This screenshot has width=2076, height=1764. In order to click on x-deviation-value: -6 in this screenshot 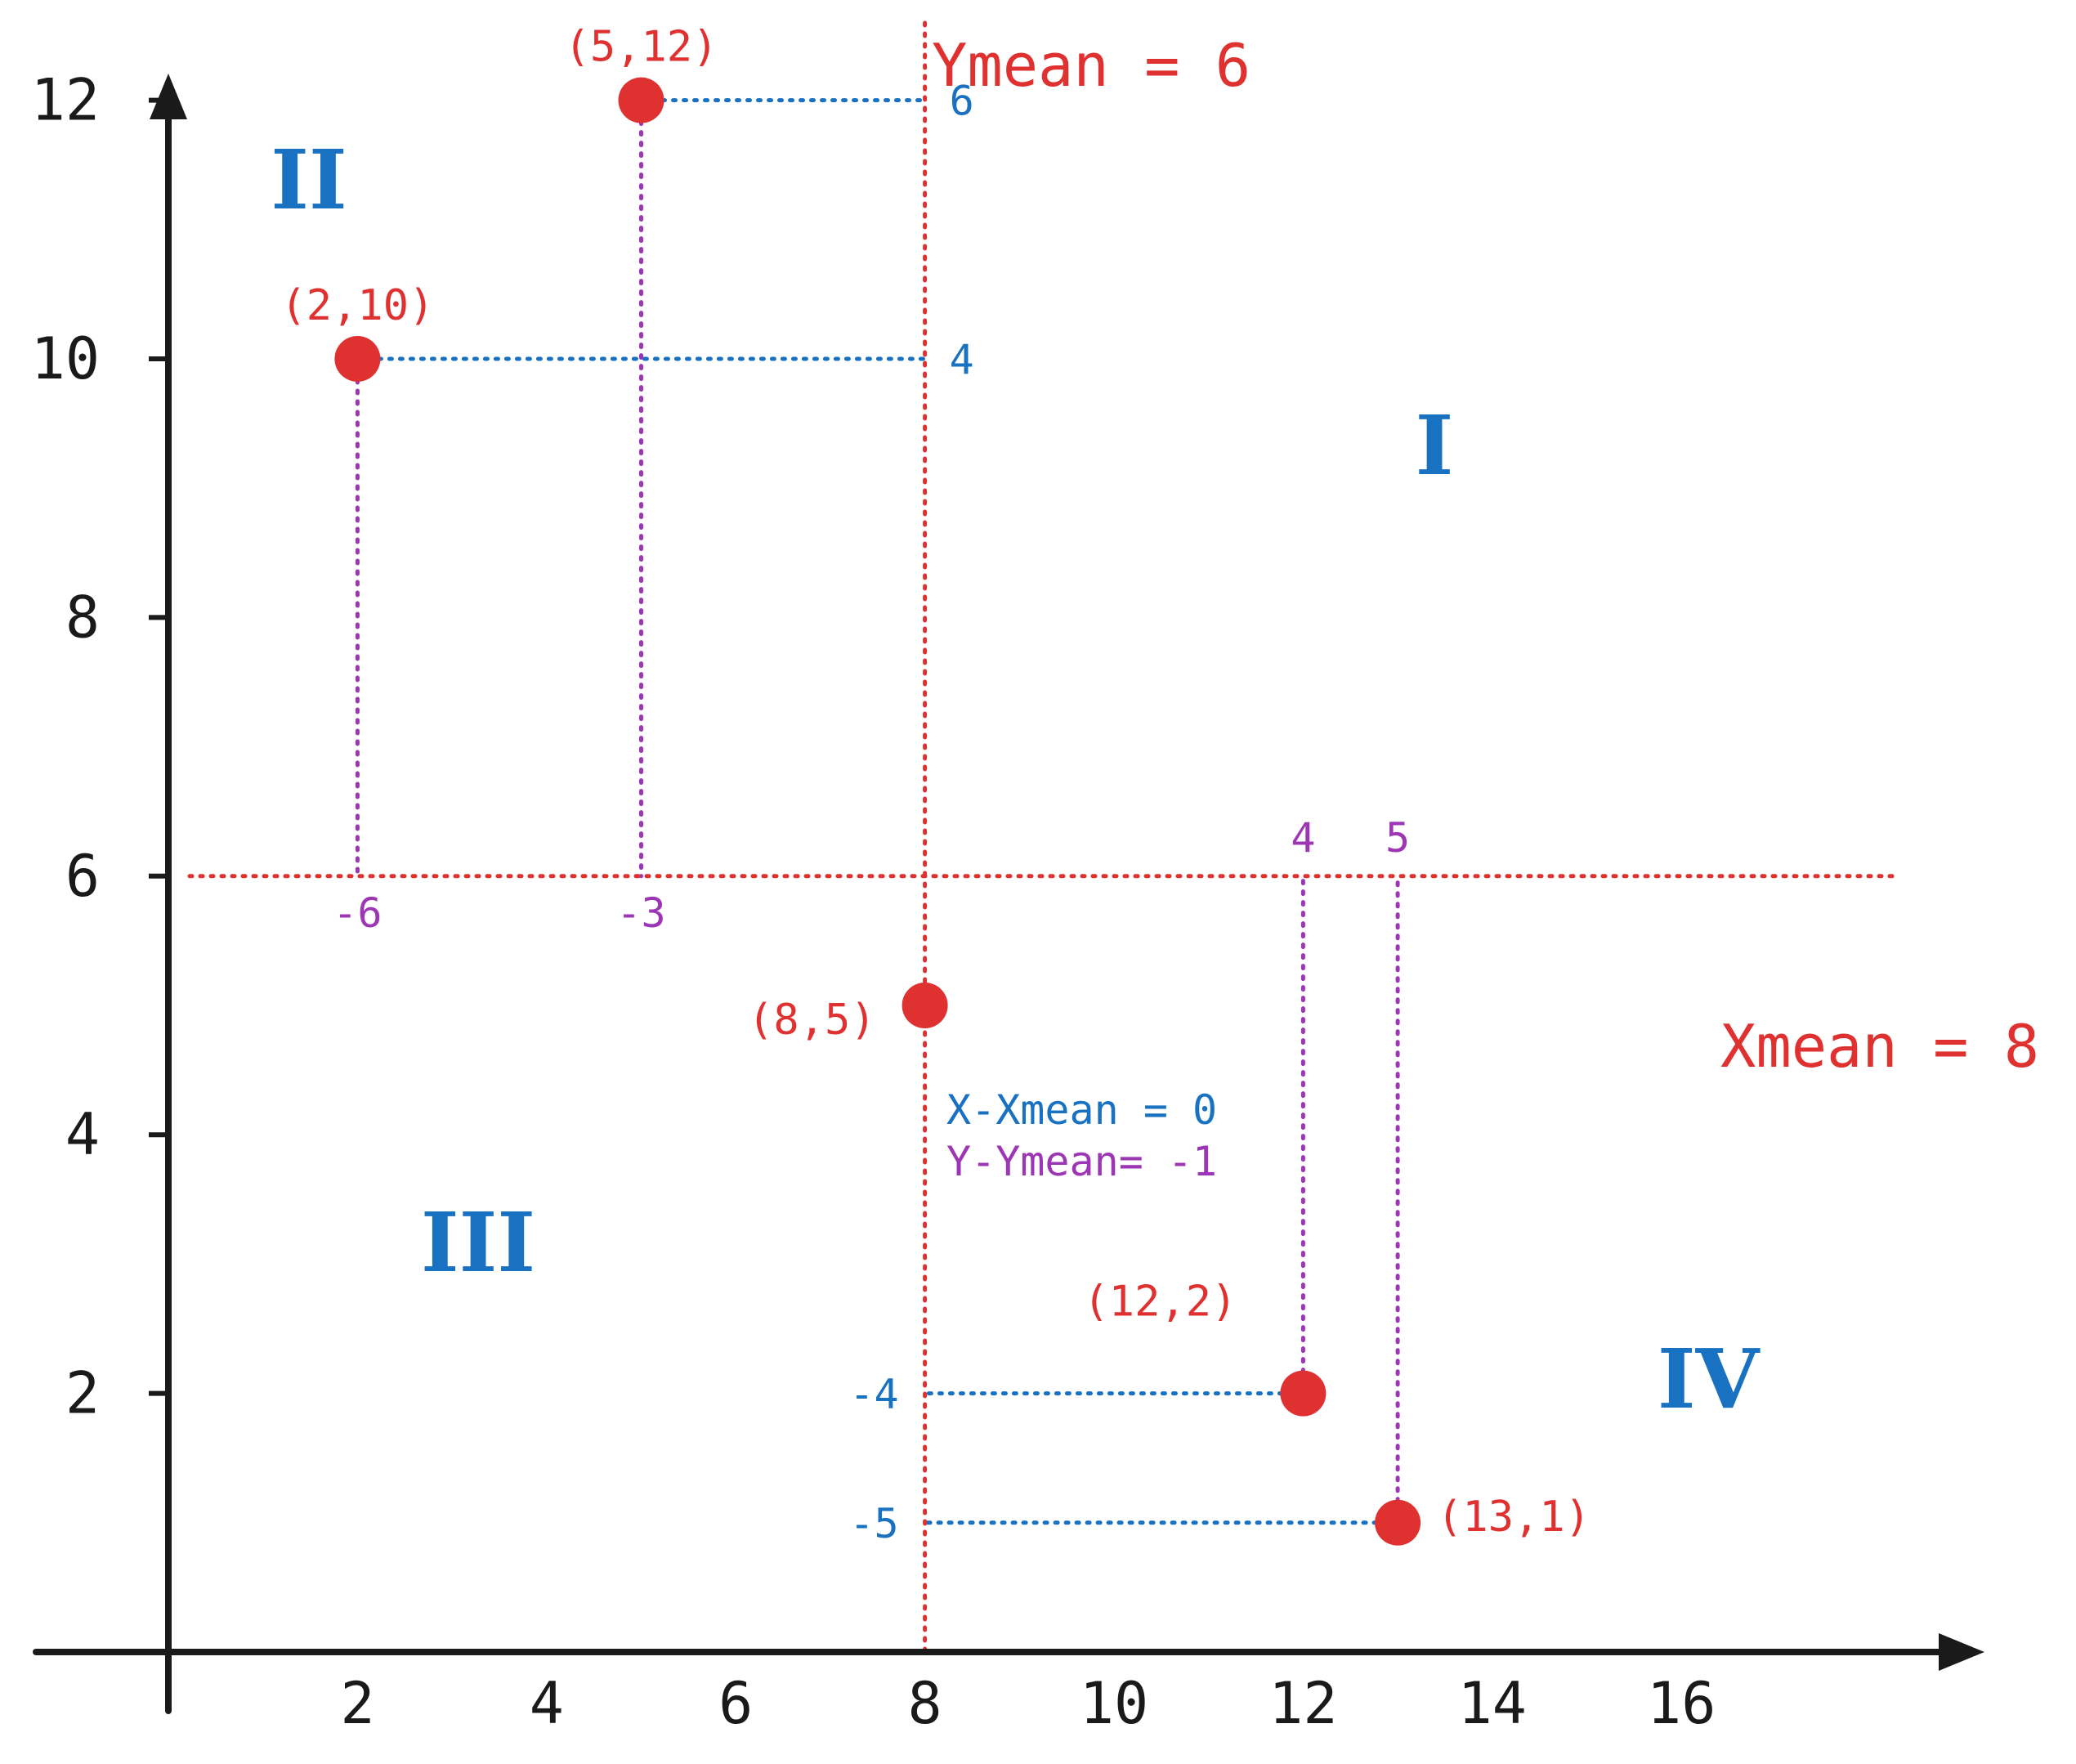, I will do `click(357, 913)`.